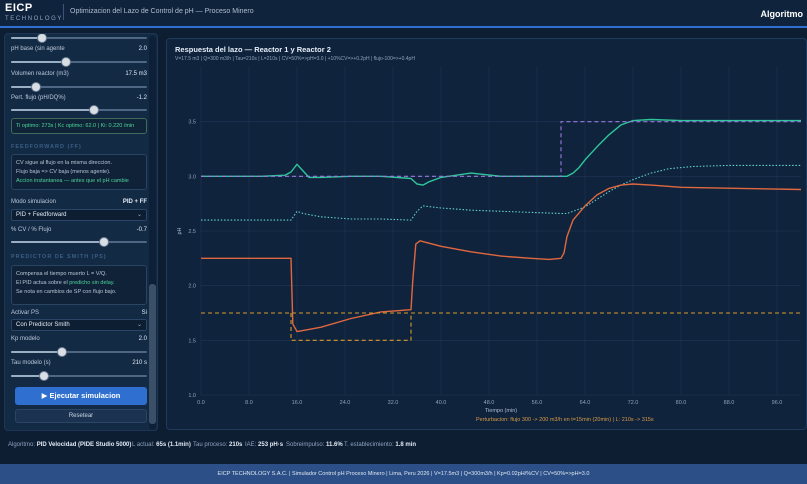 This screenshot has width=807, height=484. Describe the element at coordinates (63, 172) in the screenshot. I see `ff-info-line: Flujo baja => CV baja (menos agente).` at that location.